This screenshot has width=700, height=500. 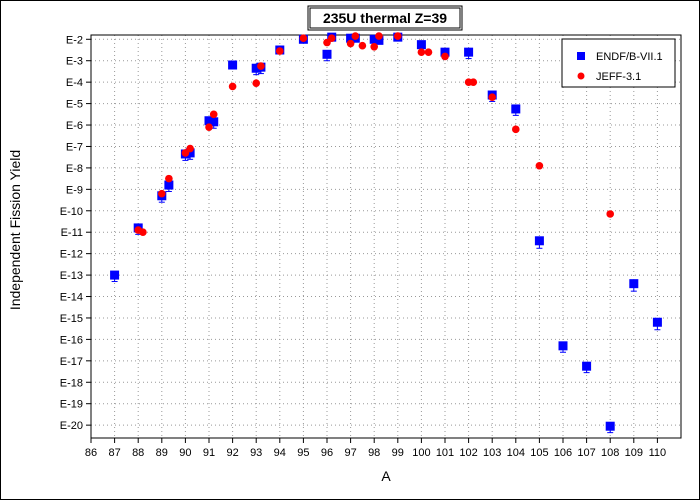 What do you see at coordinates (185, 453) in the screenshot?
I see `x-tick-label: 90` at bounding box center [185, 453].